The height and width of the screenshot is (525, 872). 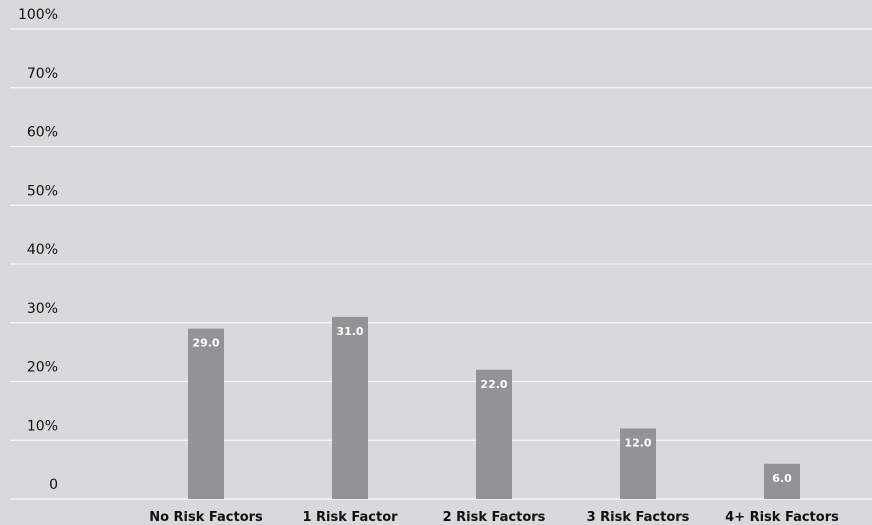 I want to click on x-tick-label: 2 Risk Factors, so click(x=494, y=517).